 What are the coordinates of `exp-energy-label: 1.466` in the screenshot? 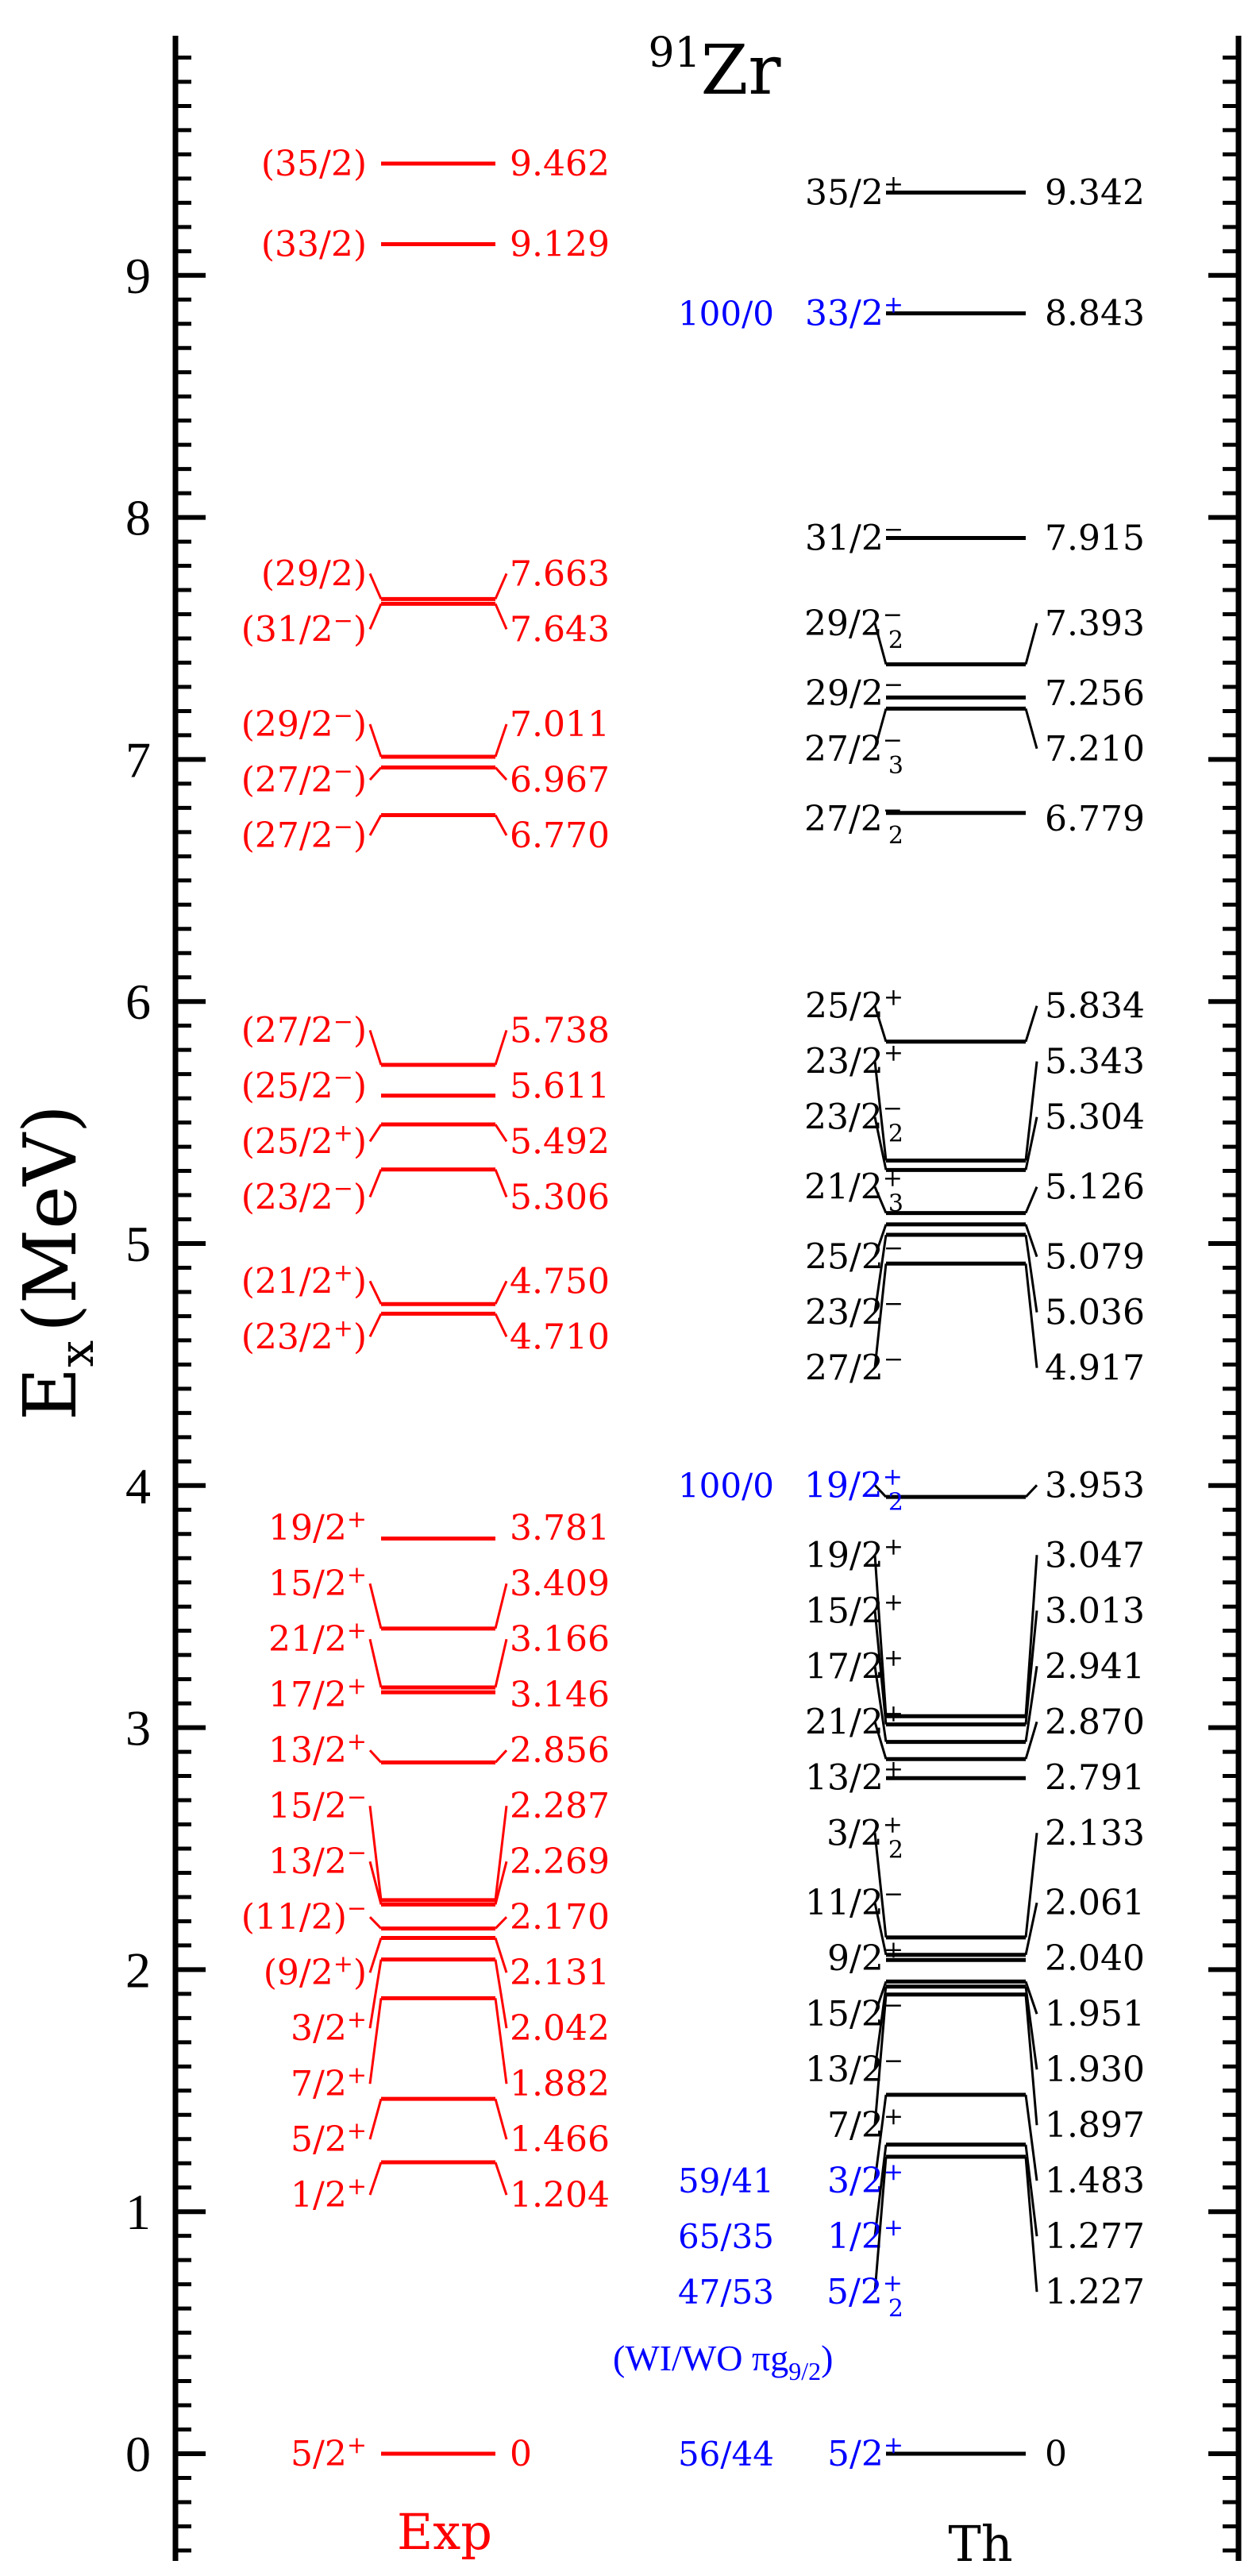 It's located at (560, 2139).